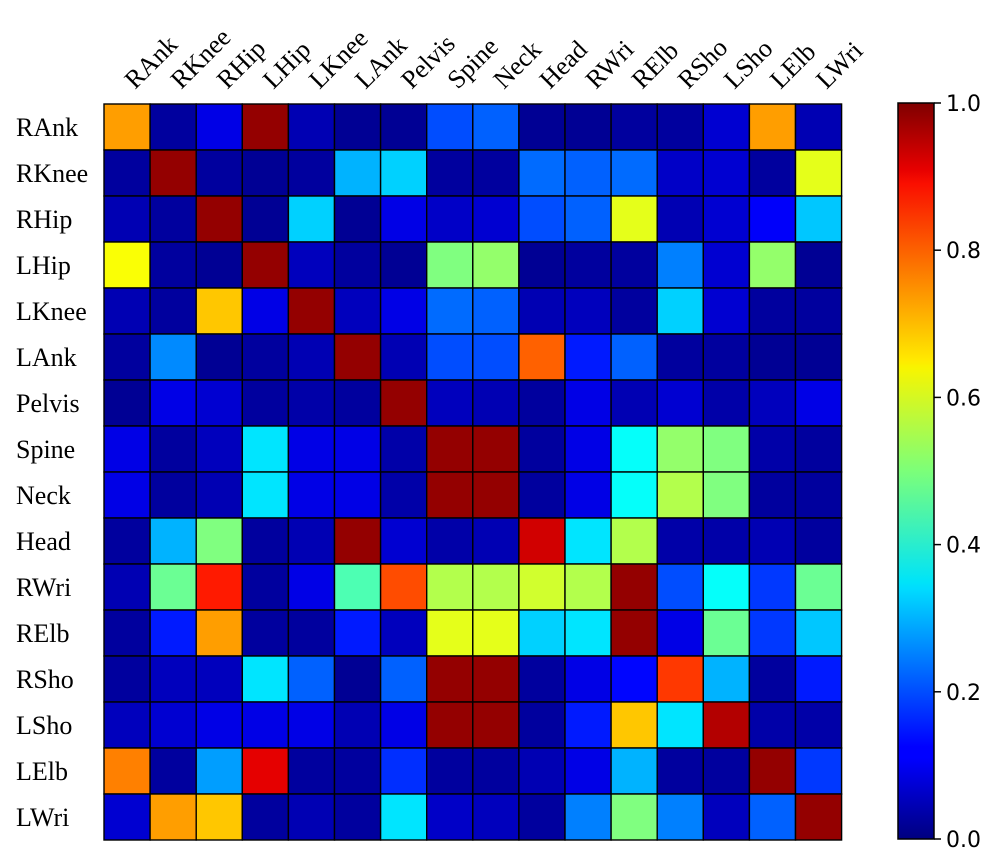 The image size is (997, 858). What do you see at coordinates (496, 633) in the screenshot?
I see `heatmap-cell-relb-neck` at bounding box center [496, 633].